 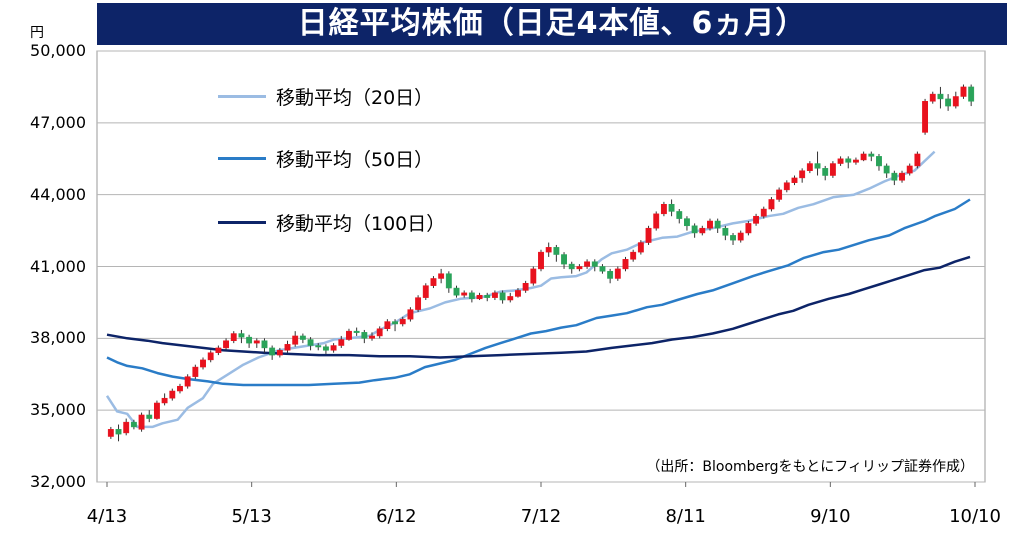 I want to click on legend-label: 移動平均（20日）, so click(x=355, y=98).